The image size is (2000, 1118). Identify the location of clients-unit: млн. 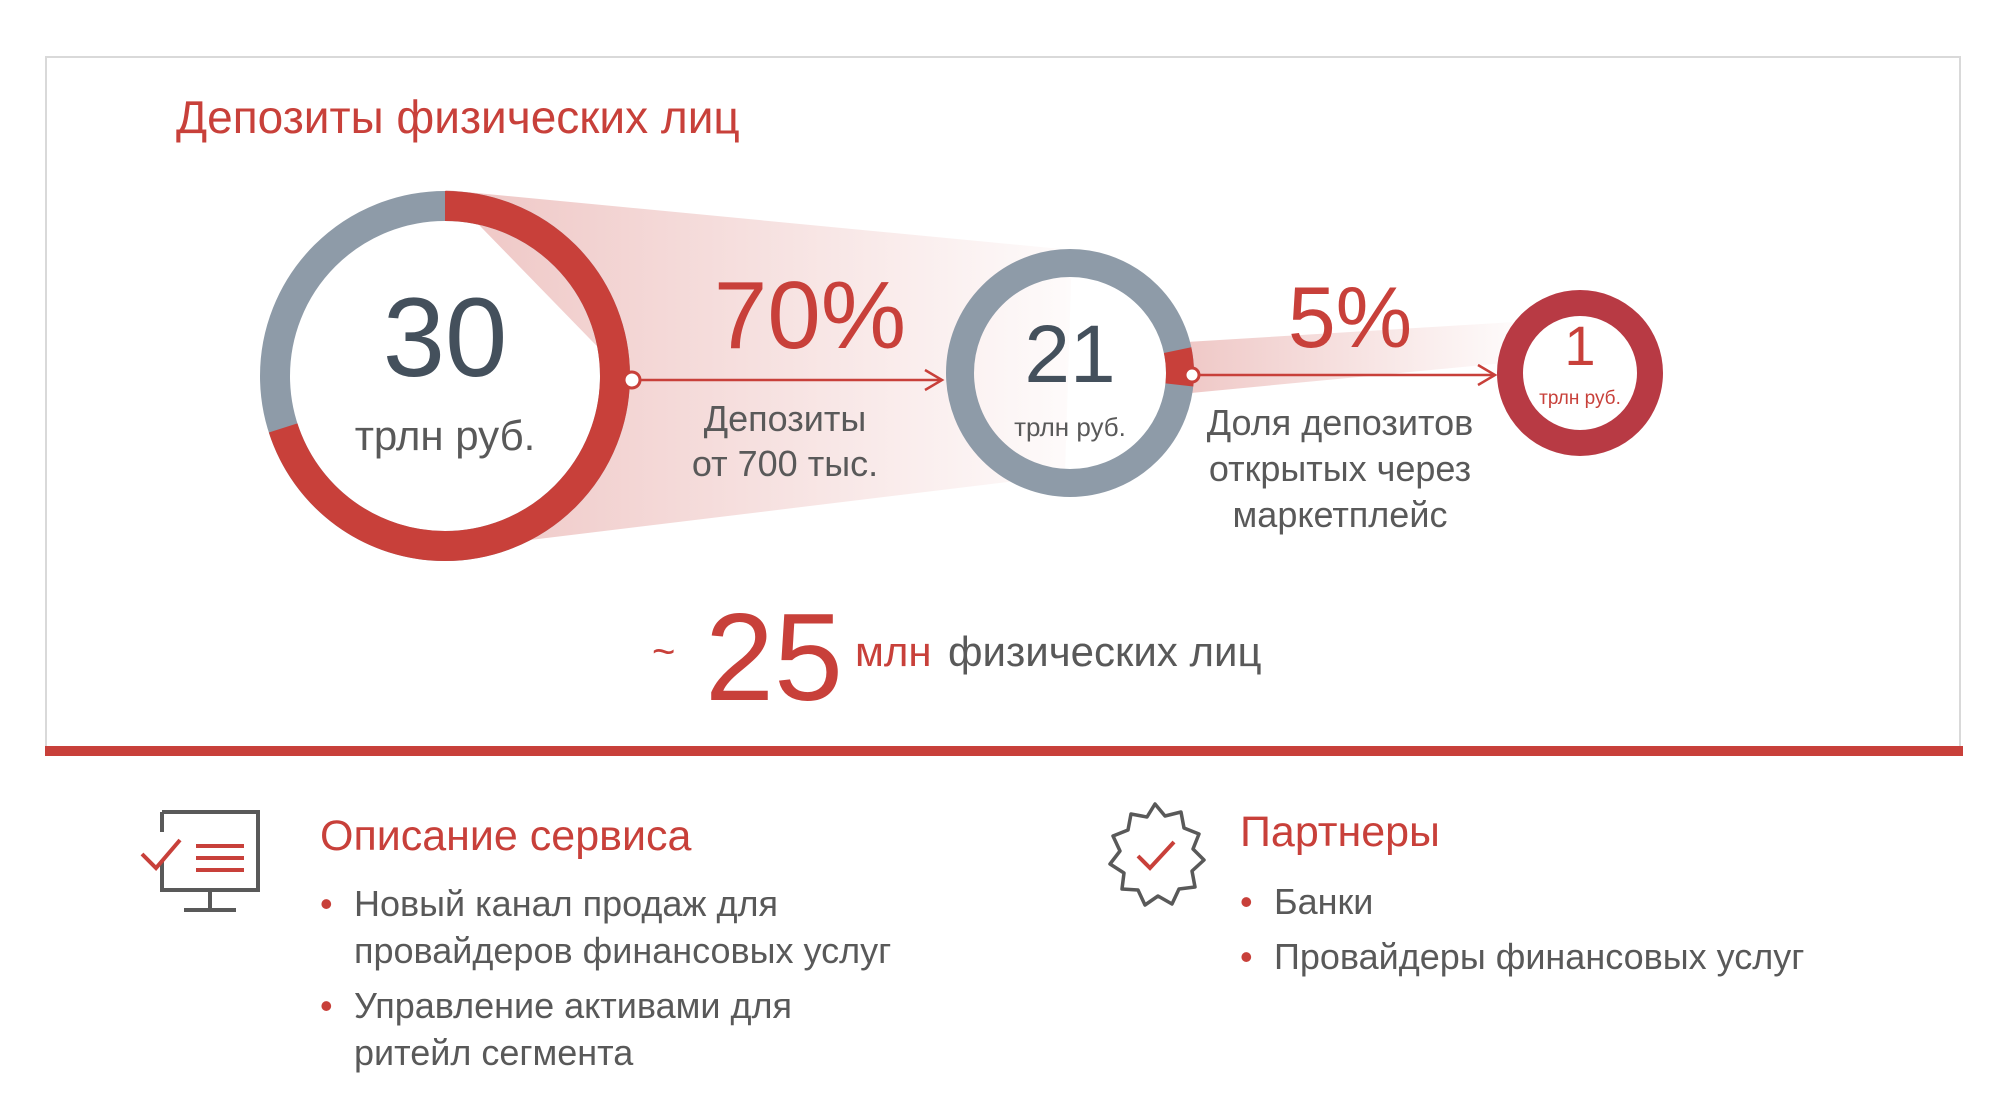
(893, 651).